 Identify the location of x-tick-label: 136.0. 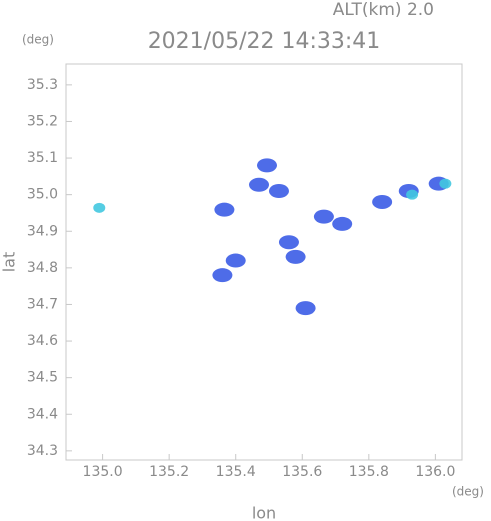
(435, 472).